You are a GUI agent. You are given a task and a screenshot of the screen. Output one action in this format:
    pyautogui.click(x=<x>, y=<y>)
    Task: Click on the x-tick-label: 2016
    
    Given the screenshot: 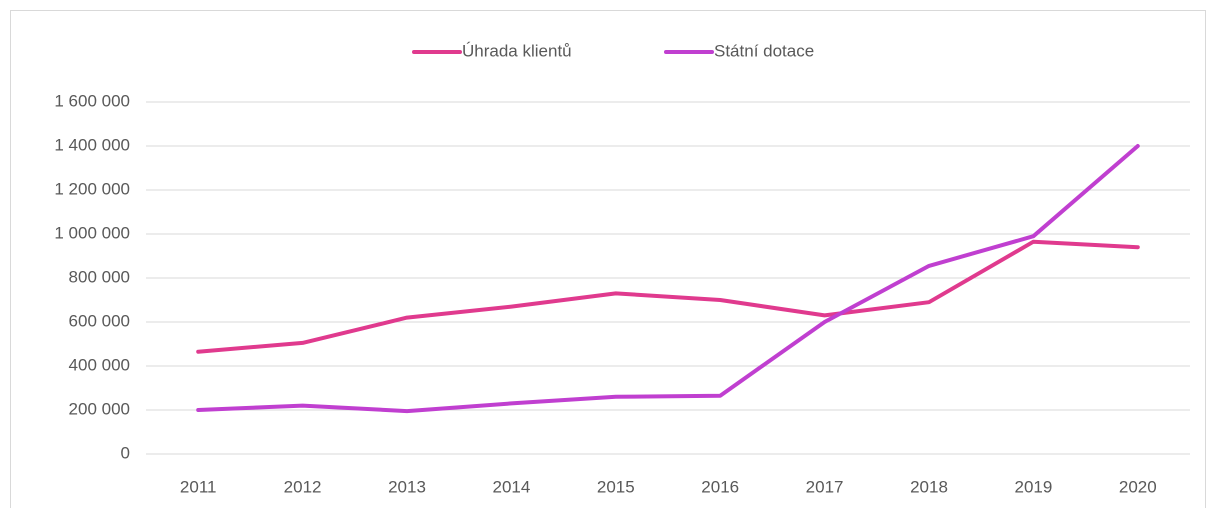 What is the action you would take?
    pyautogui.click(x=720, y=486)
    